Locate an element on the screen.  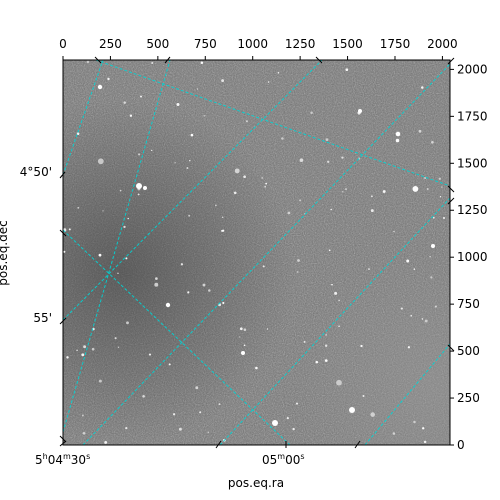
y-tick-label: 2000 is located at coordinates (472, 69).